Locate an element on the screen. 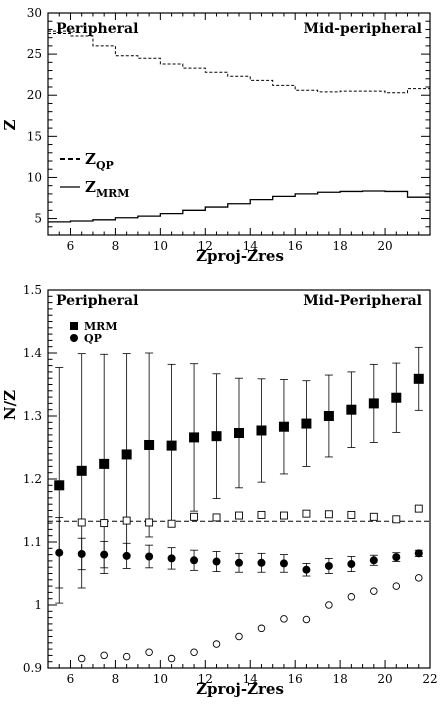 This screenshot has height=708, width=444. legend-qp-marker is located at coordinates (74, 338).